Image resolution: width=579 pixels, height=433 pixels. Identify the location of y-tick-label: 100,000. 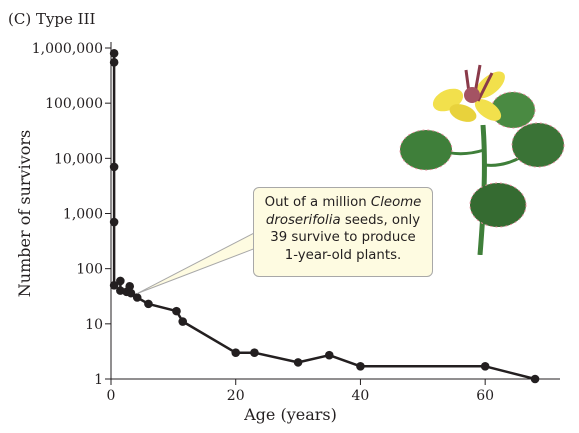
(74, 104).